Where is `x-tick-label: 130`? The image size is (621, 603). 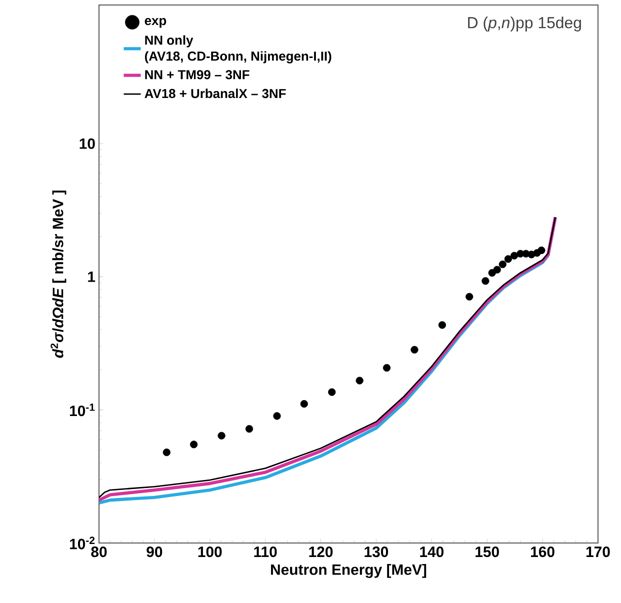 x-tick-label: 130 is located at coordinates (376, 552).